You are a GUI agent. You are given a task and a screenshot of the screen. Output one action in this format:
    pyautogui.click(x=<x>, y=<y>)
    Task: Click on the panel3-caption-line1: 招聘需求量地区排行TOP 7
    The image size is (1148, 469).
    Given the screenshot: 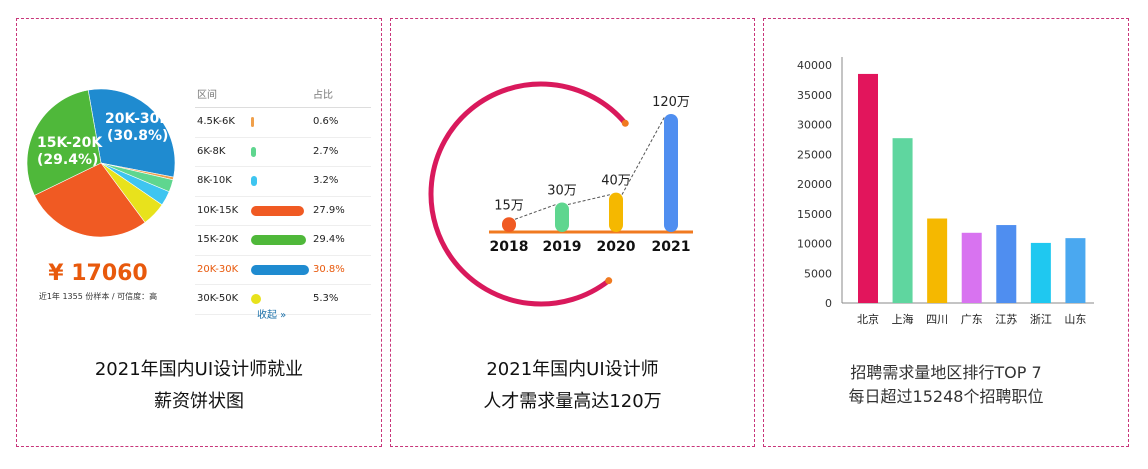 What is the action you would take?
    pyautogui.click(x=946, y=372)
    